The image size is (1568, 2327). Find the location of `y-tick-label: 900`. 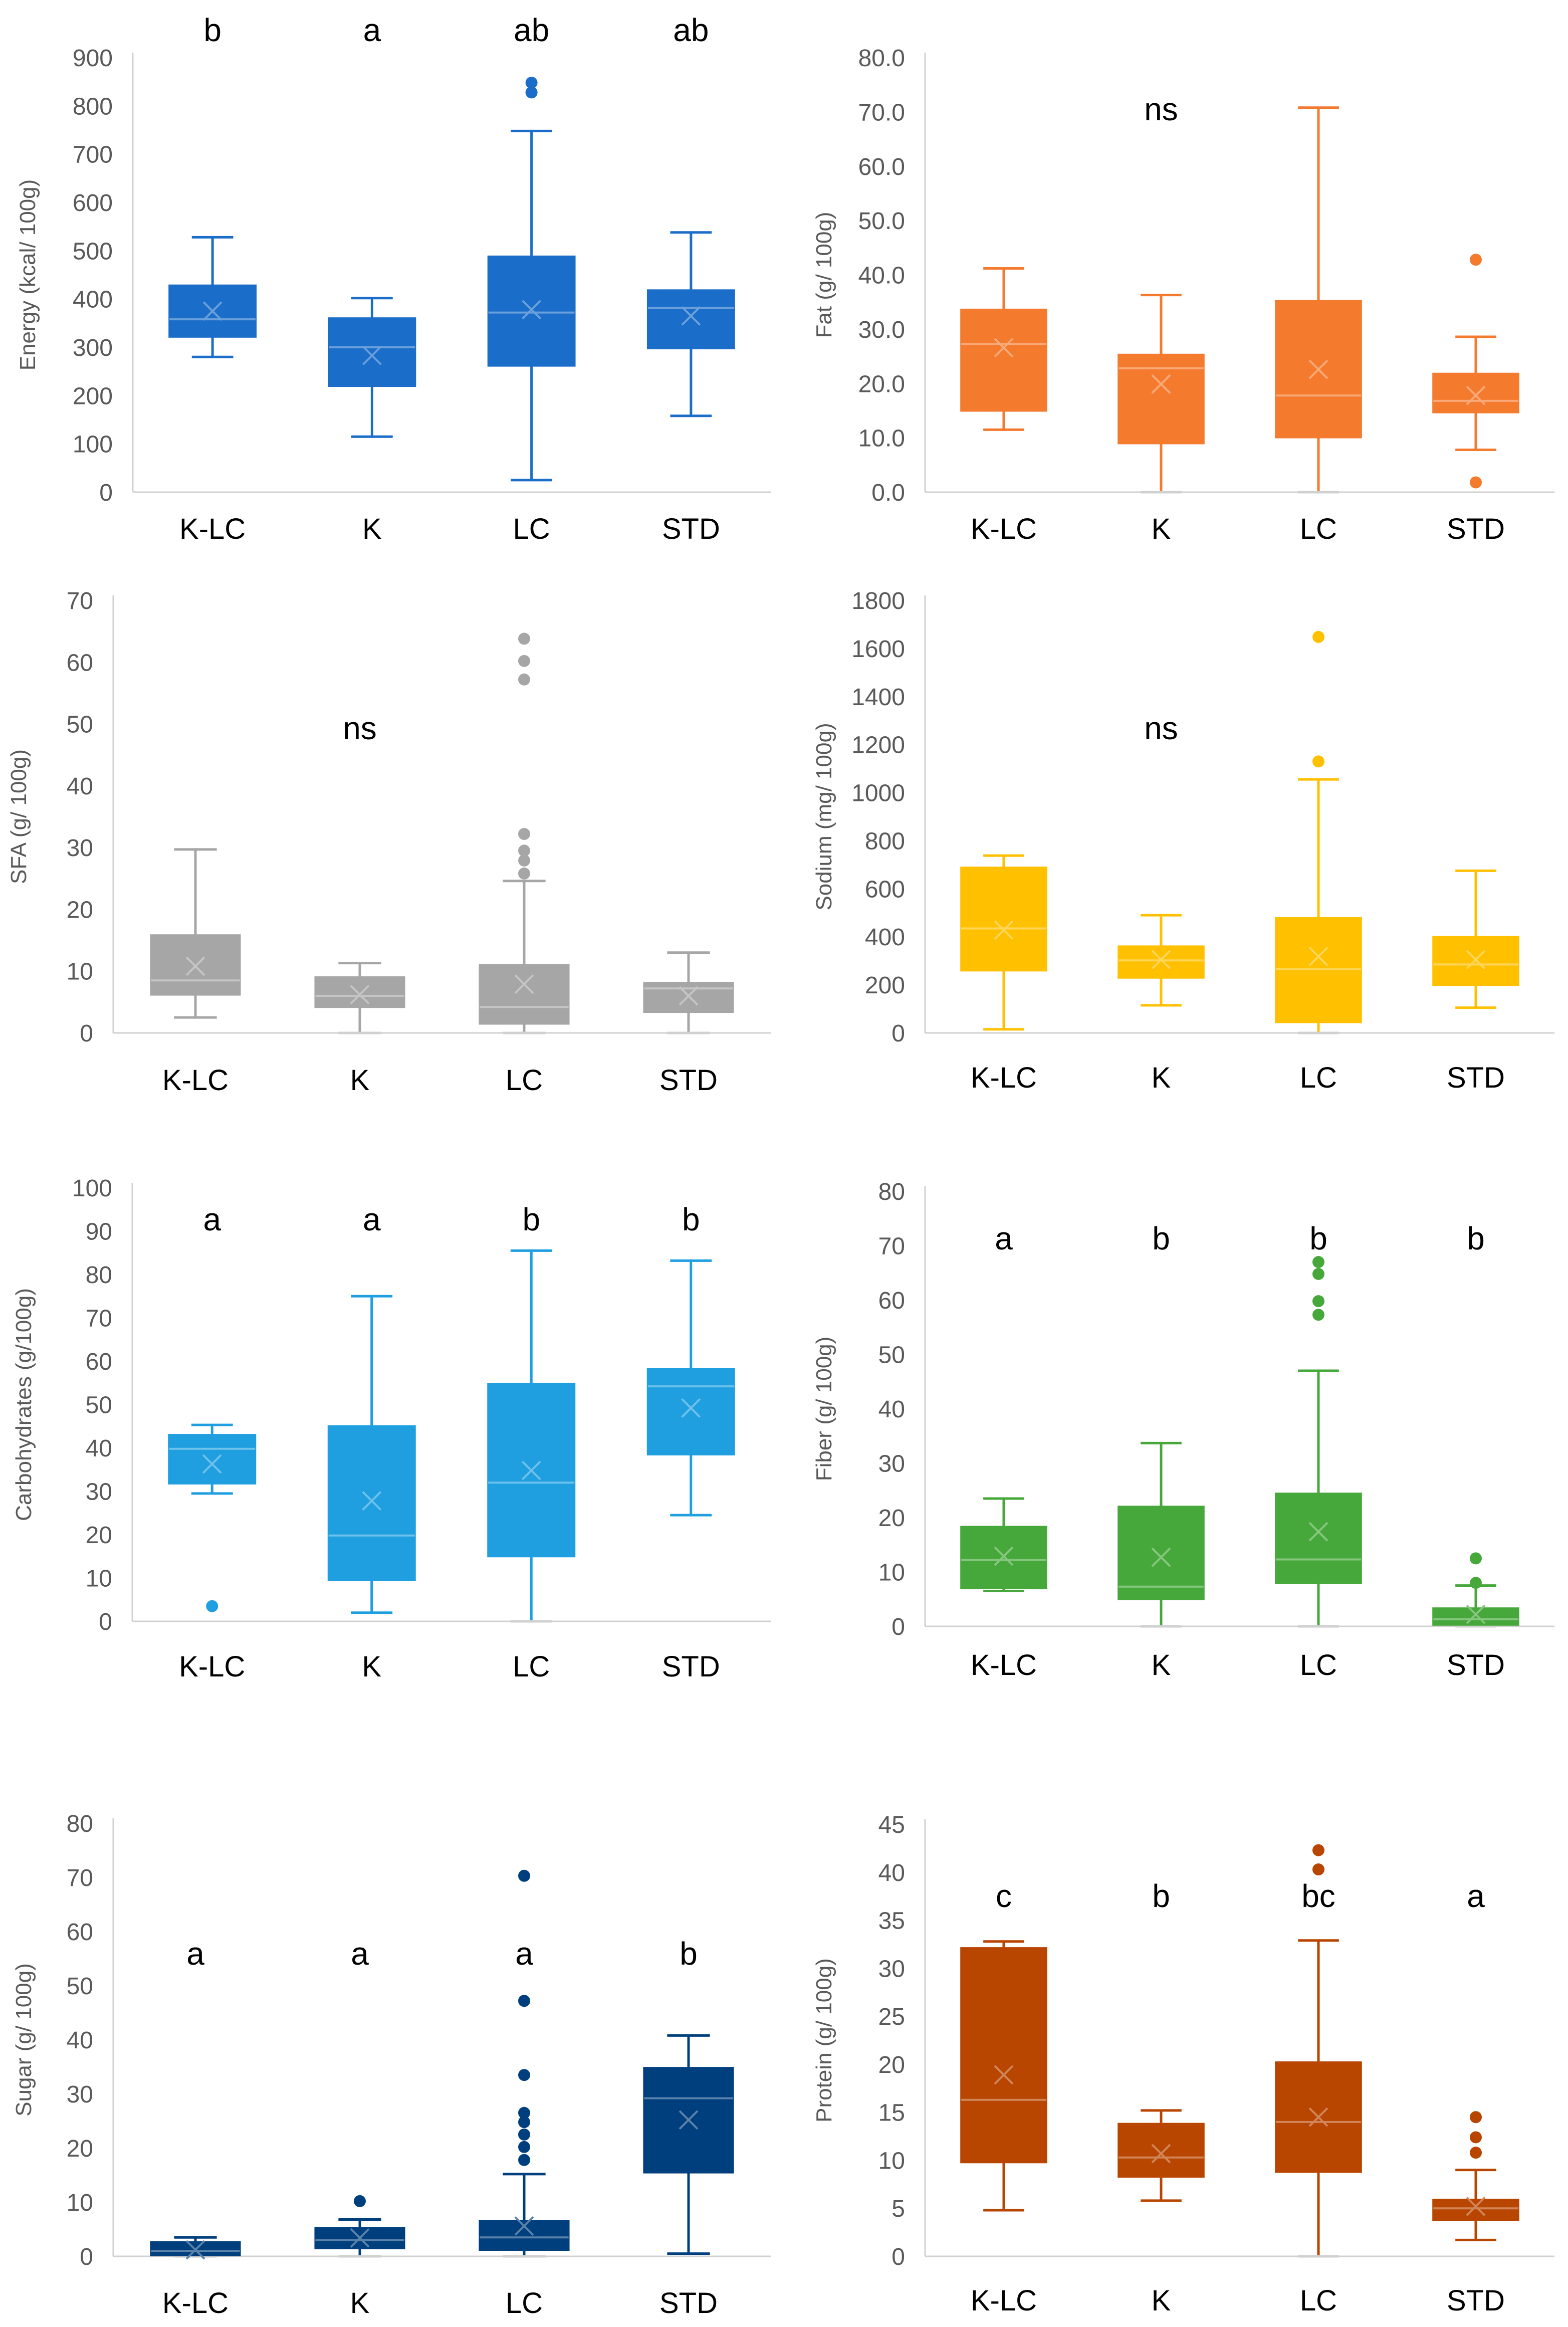

y-tick-label: 900 is located at coordinates (93, 58).